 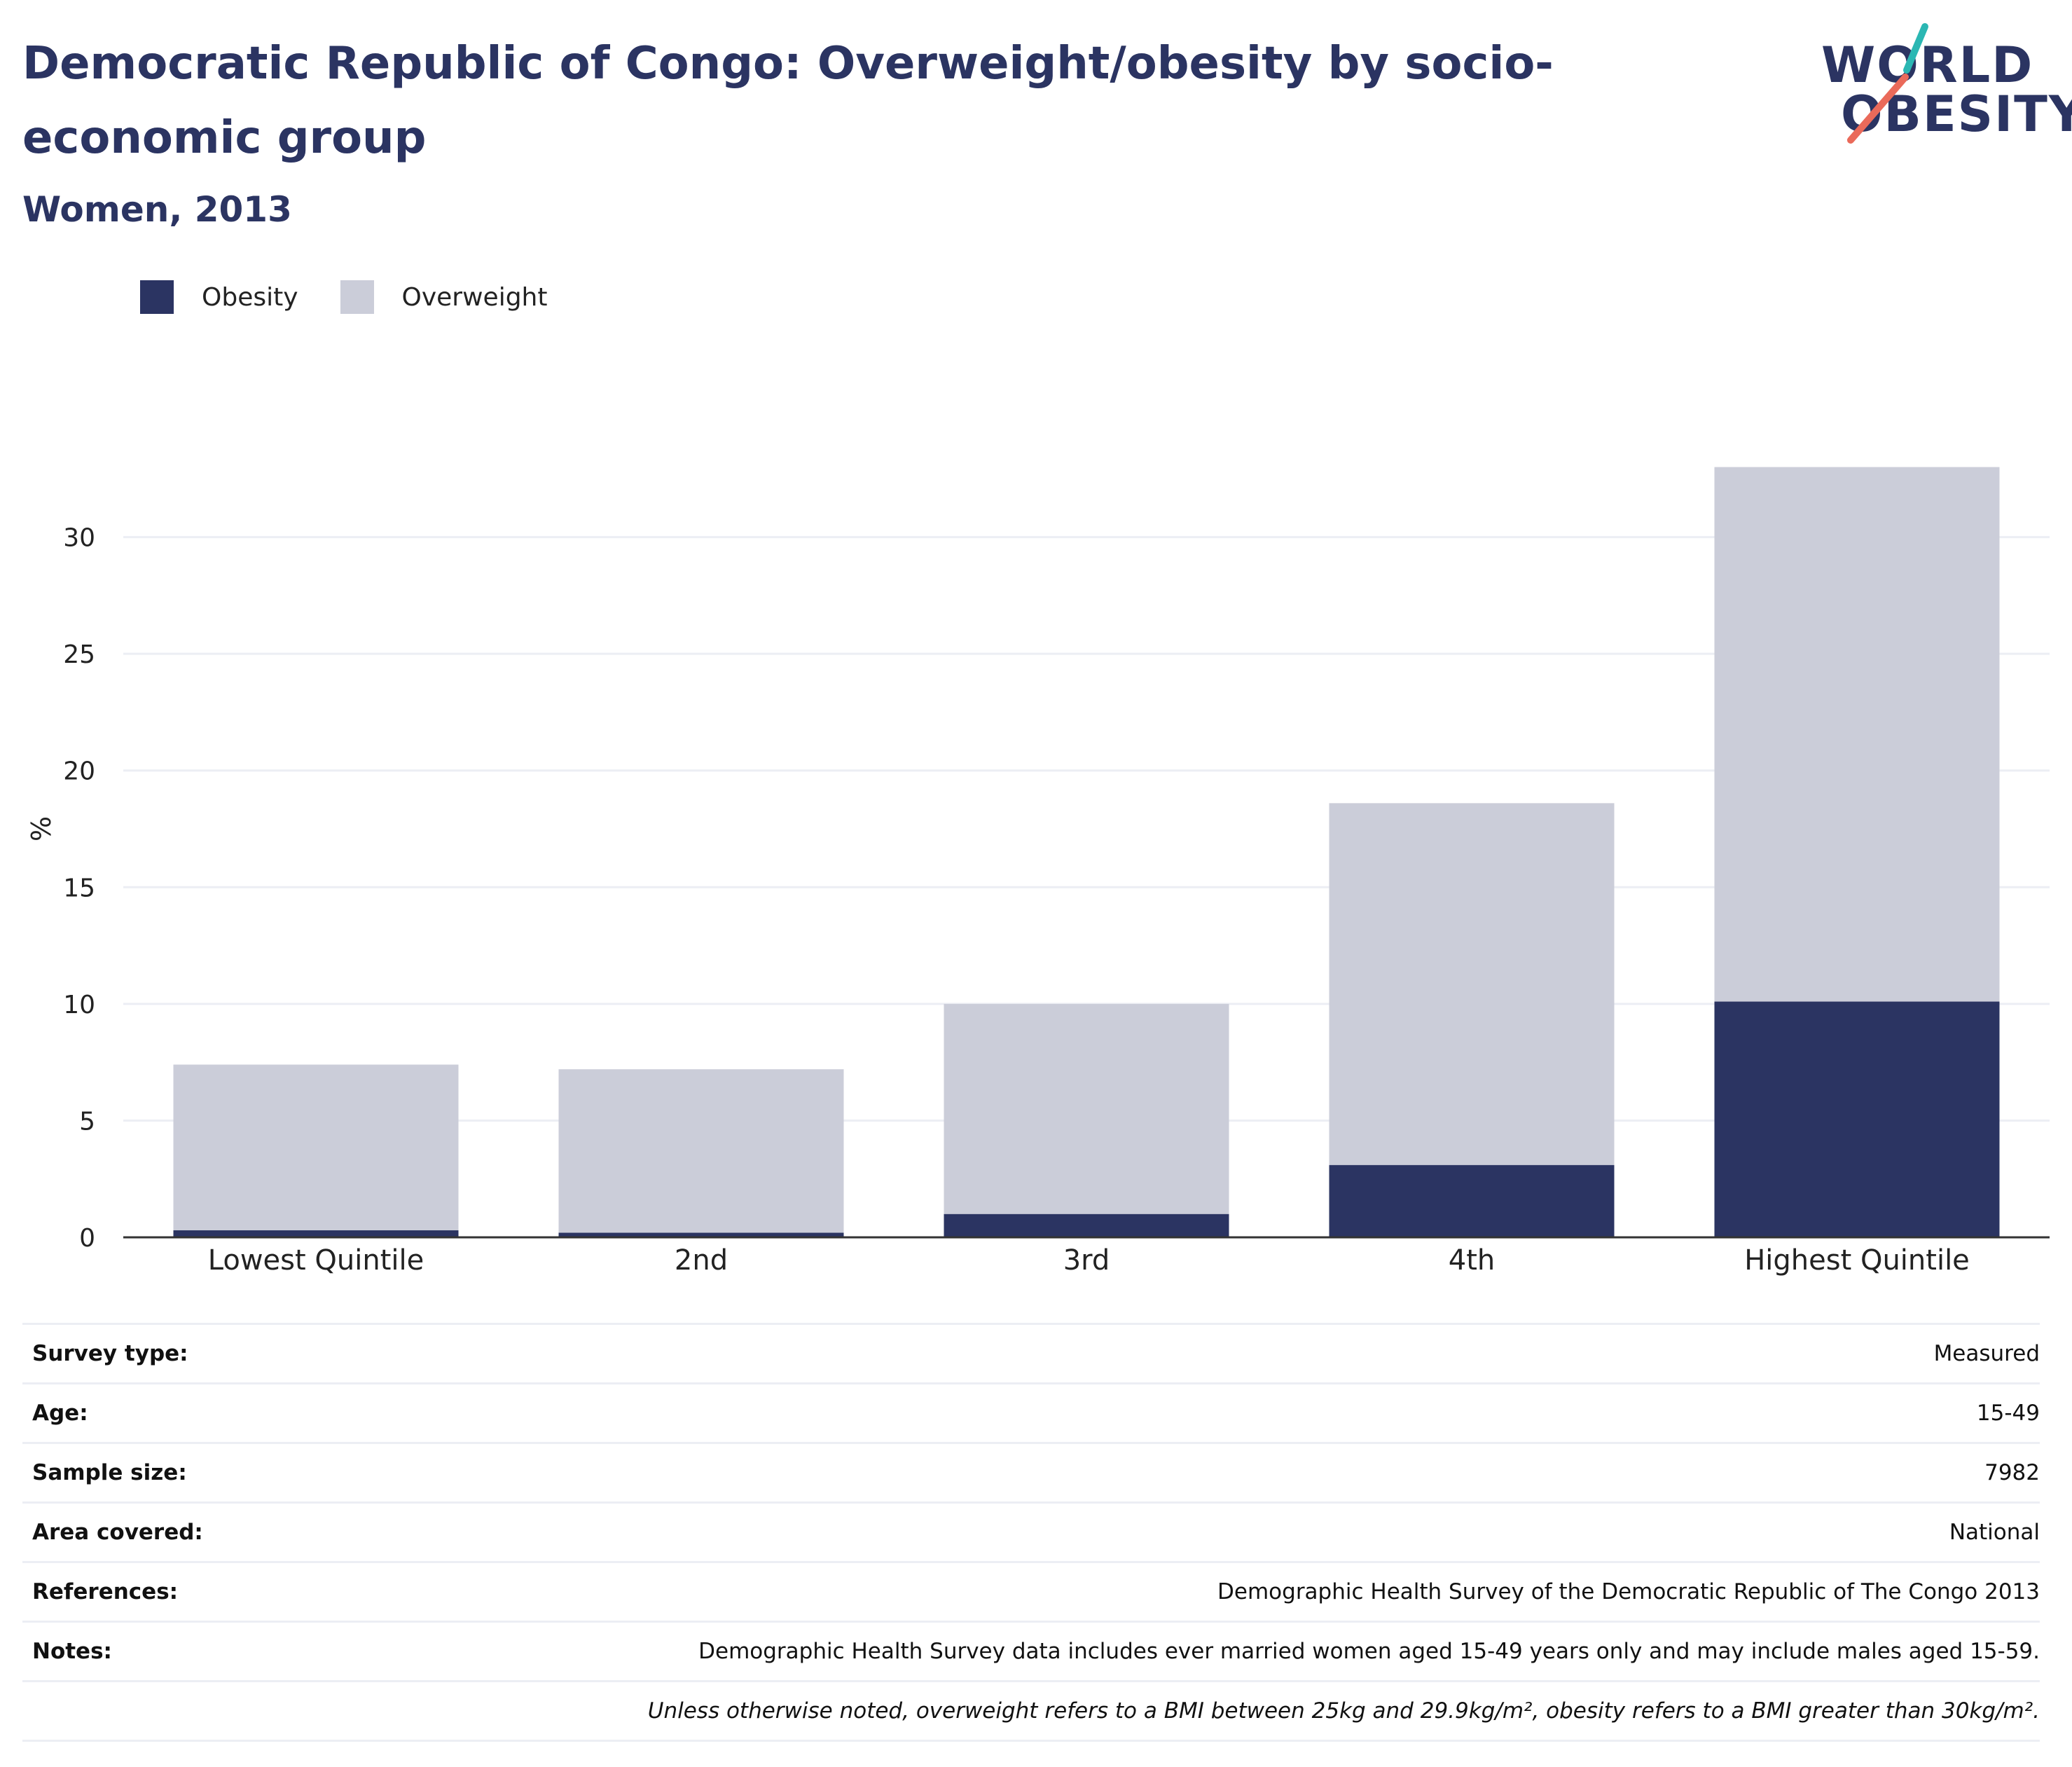 What do you see at coordinates (1031, 1471) in the screenshot?
I see `meta-row-sample-size: Sample size: 7982` at bounding box center [1031, 1471].